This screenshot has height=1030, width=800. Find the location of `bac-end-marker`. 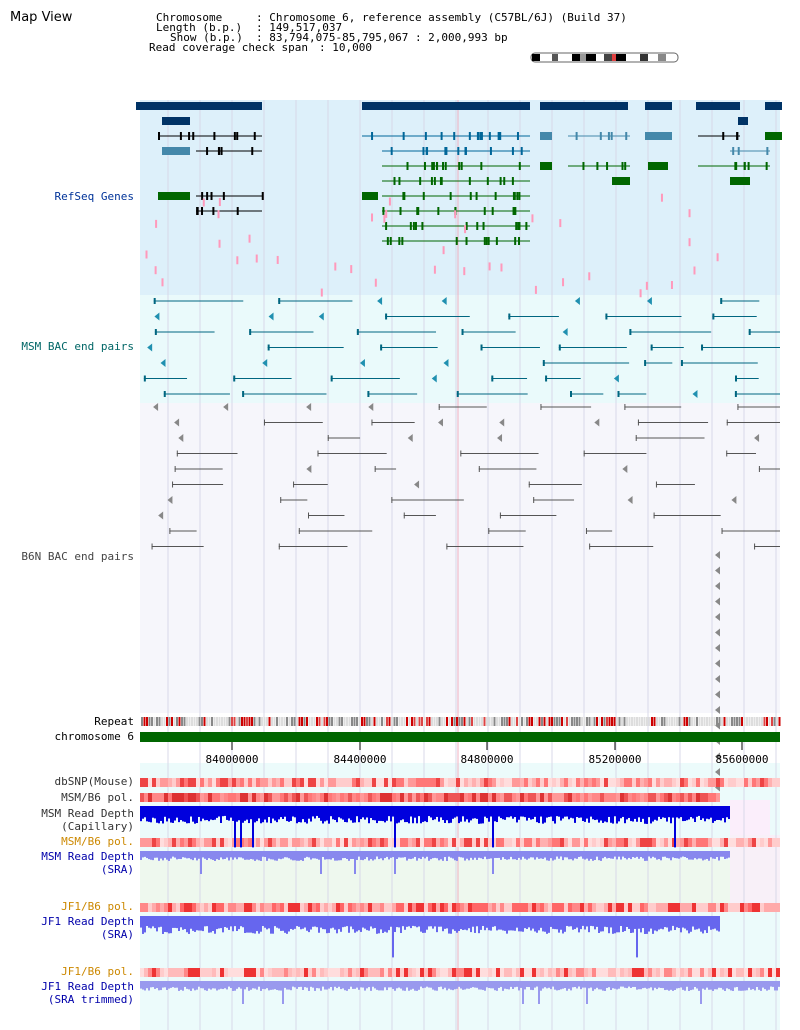

bac-end-marker is located at coordinates (630, 500).